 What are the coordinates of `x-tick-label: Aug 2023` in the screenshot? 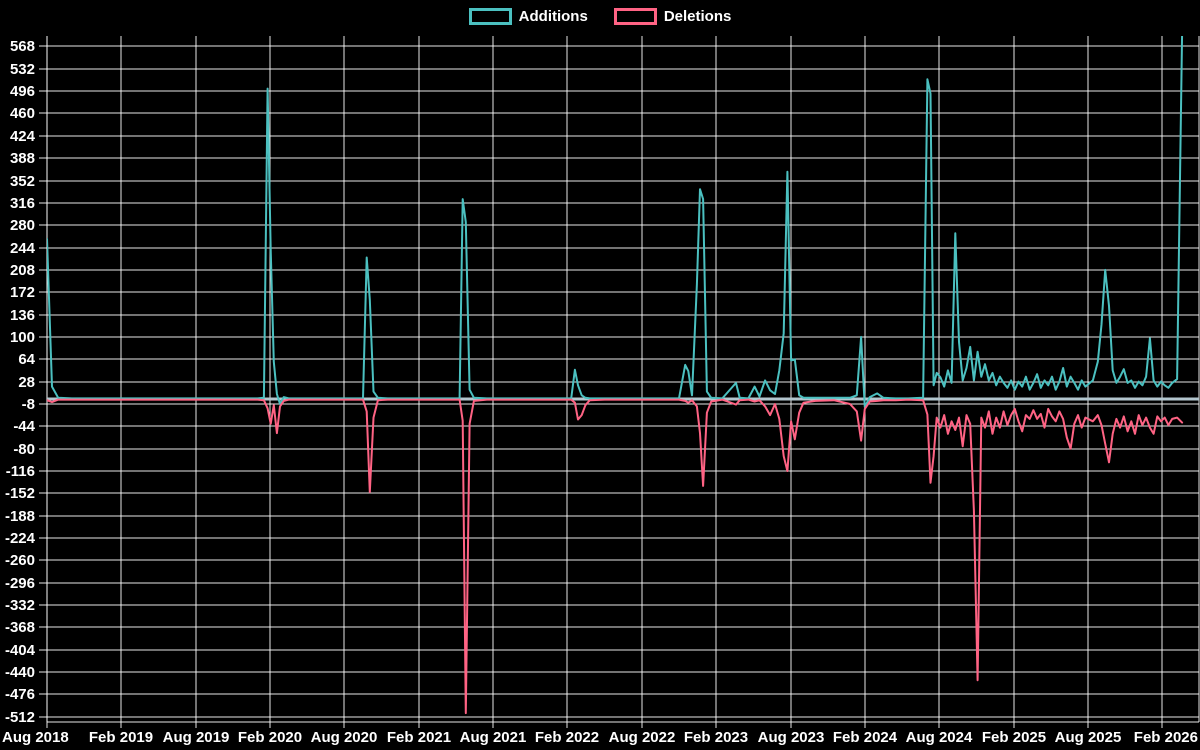 It's located at (791, 737).